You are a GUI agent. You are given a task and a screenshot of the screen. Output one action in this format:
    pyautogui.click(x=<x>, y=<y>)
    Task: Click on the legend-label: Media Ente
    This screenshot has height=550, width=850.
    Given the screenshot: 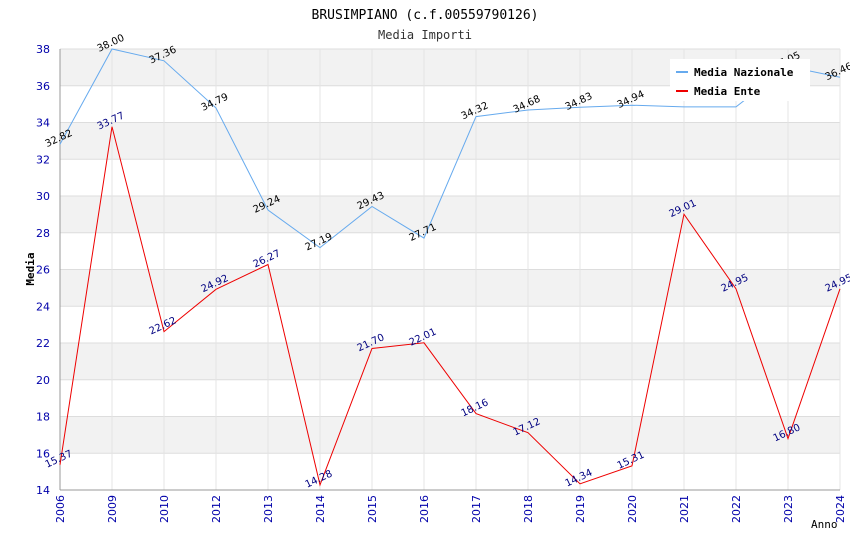 What is the action you would take?
    pyautogui.click(x=727, y=91)
    